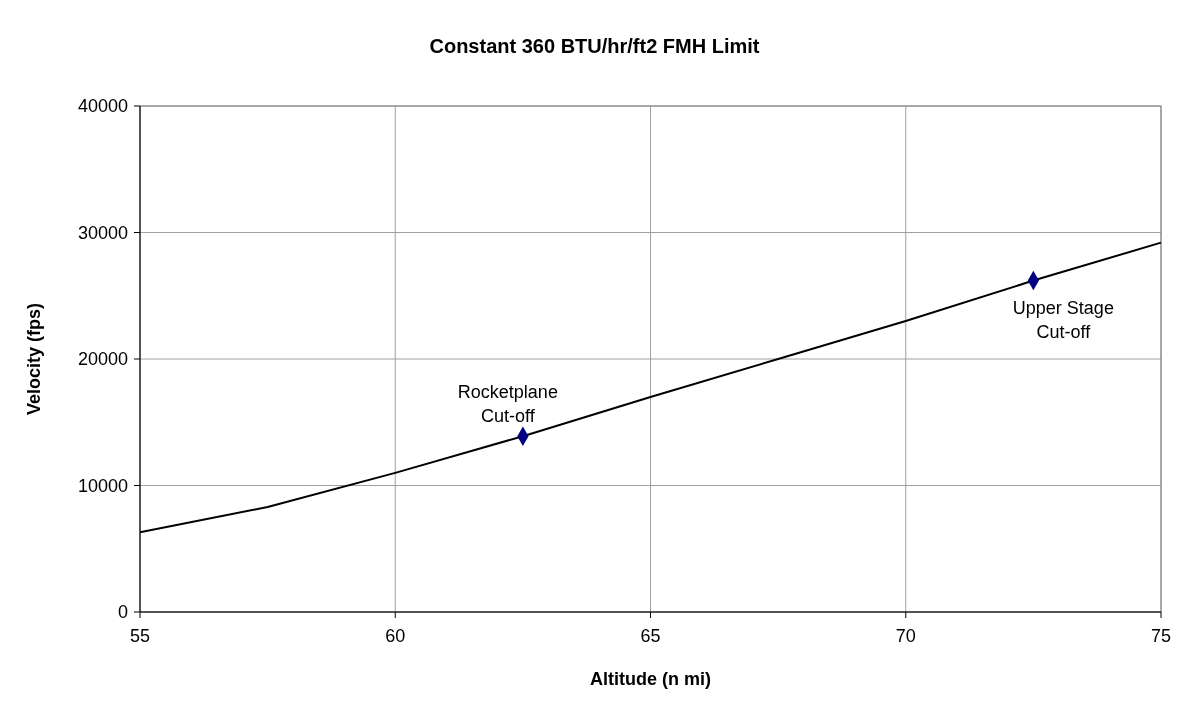 The height and width of the screenshot is (707, 1189). What do you see at coordinates (102, 106) in the screenshot?
I see `y-tick-label: 40000` at bounding box center [102, 106].